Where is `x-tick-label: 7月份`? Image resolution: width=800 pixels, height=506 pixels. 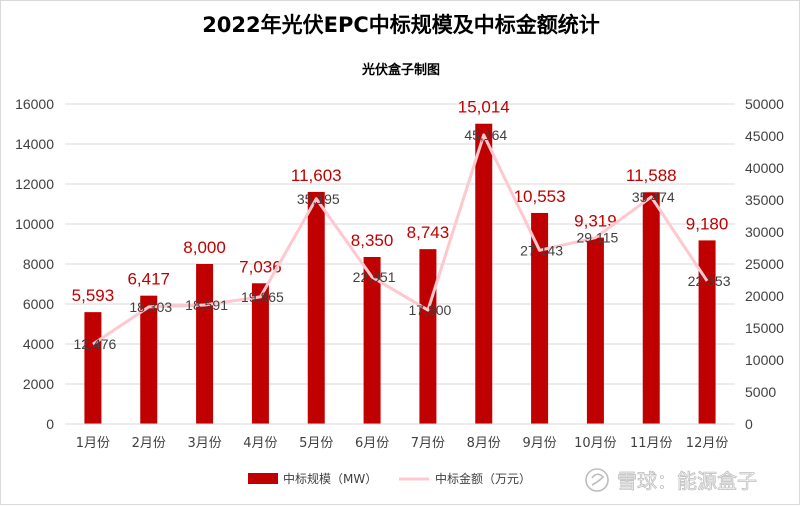 x-tick-label: 7月份 is located at coordinates (428, 443).